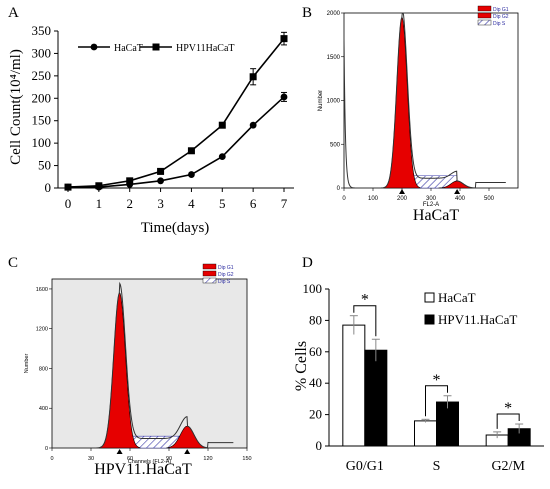 The height and width of the screenshot is (489, 550). I want to click on panel-d-legend-label: HPV11.HaCaT, so click(477, 319).